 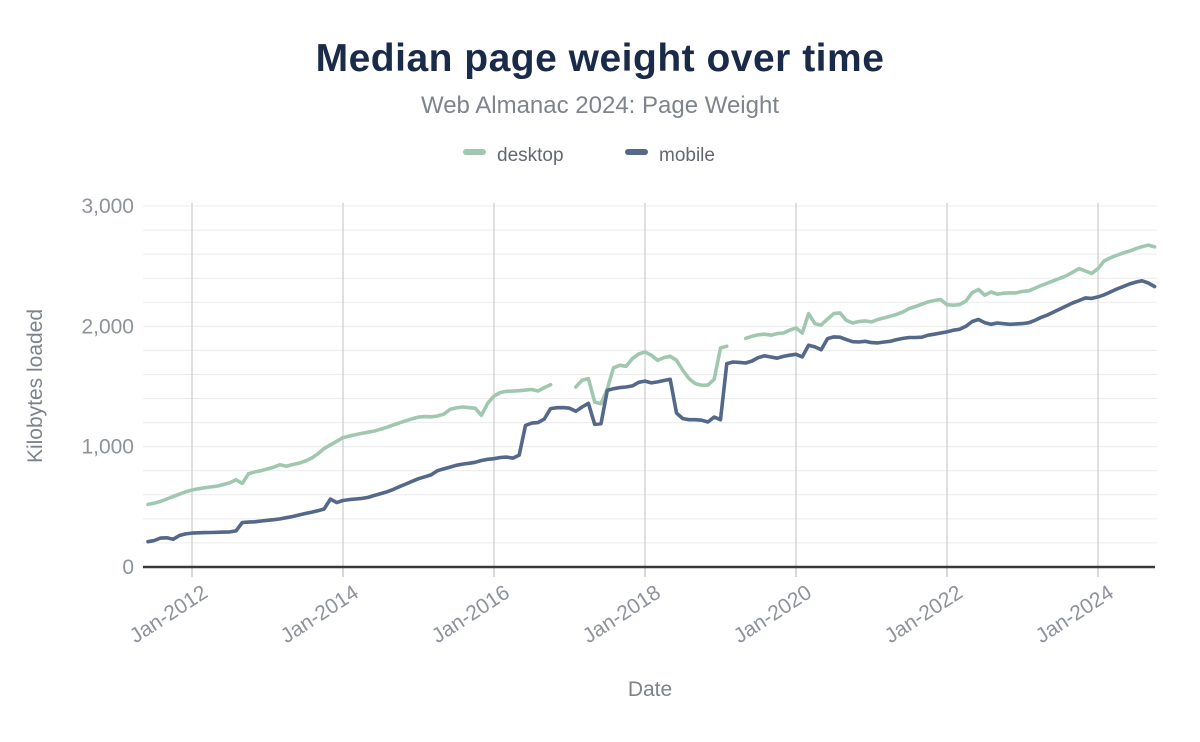 What do you see at coordinates (530, 155) in the screenshot?
I see `desktop-legend-label: desktop` at bounding box center [530, 155].